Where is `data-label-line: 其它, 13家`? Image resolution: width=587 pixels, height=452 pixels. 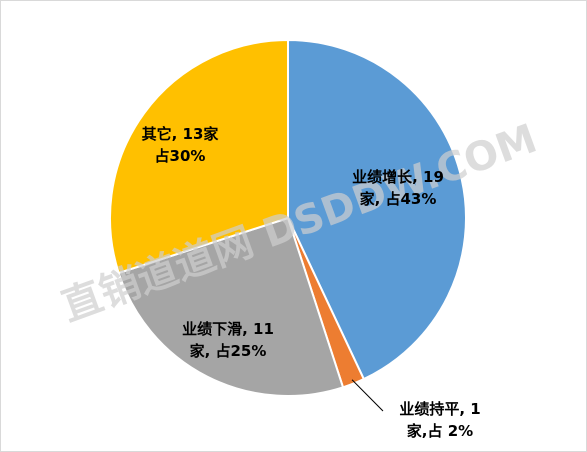 data-label-line: 其它, 13家 is located at coordinates (180, 134).